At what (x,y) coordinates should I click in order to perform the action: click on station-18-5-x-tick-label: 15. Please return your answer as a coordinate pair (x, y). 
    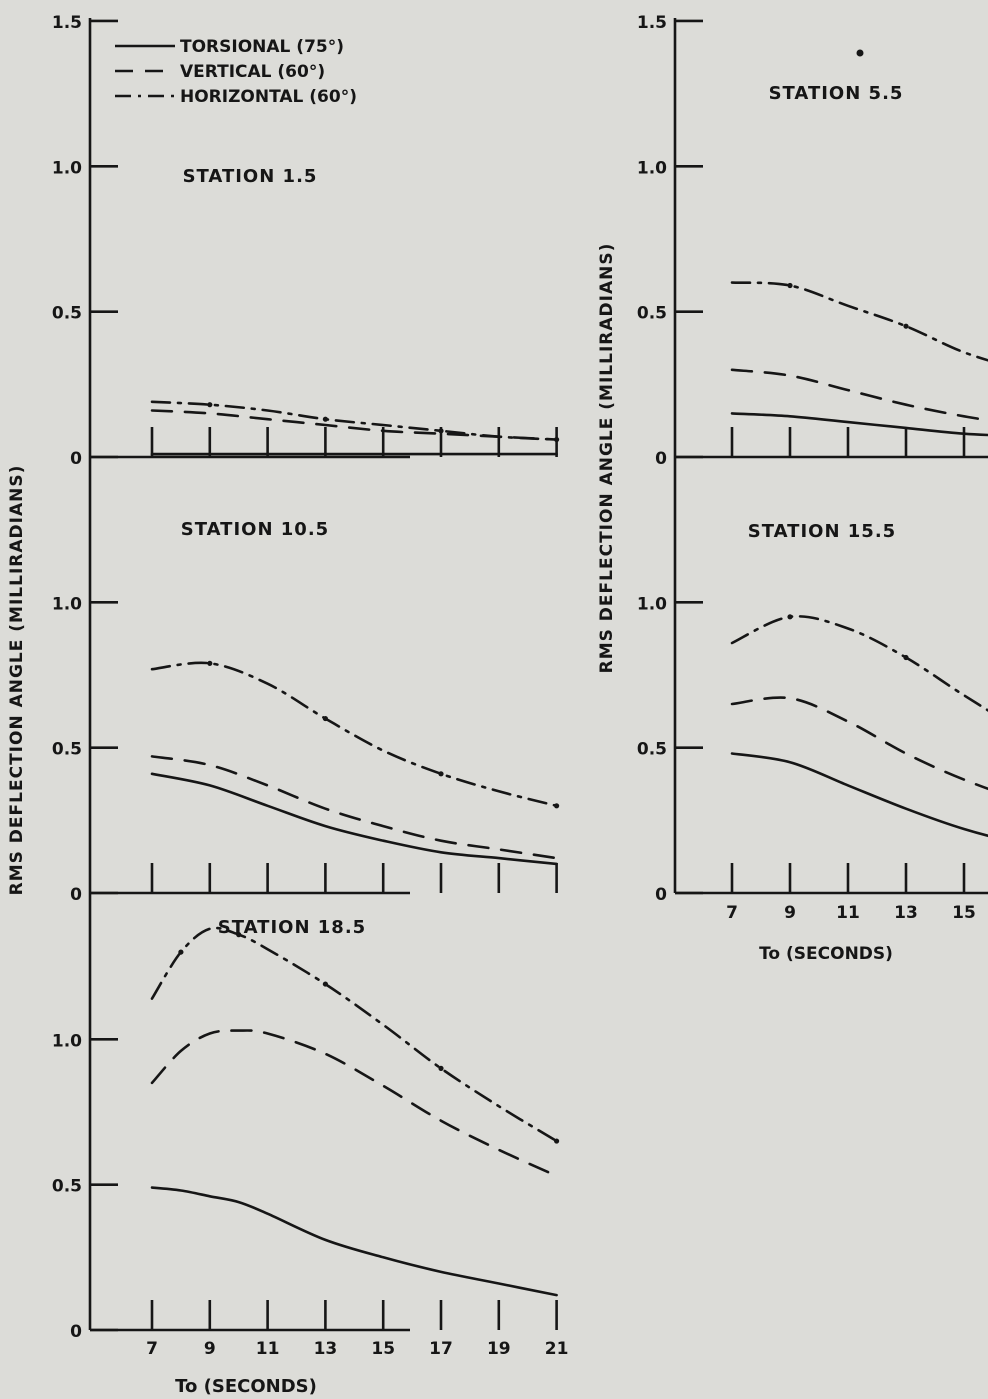
    Looking at the image, I should click on (383, 1349).